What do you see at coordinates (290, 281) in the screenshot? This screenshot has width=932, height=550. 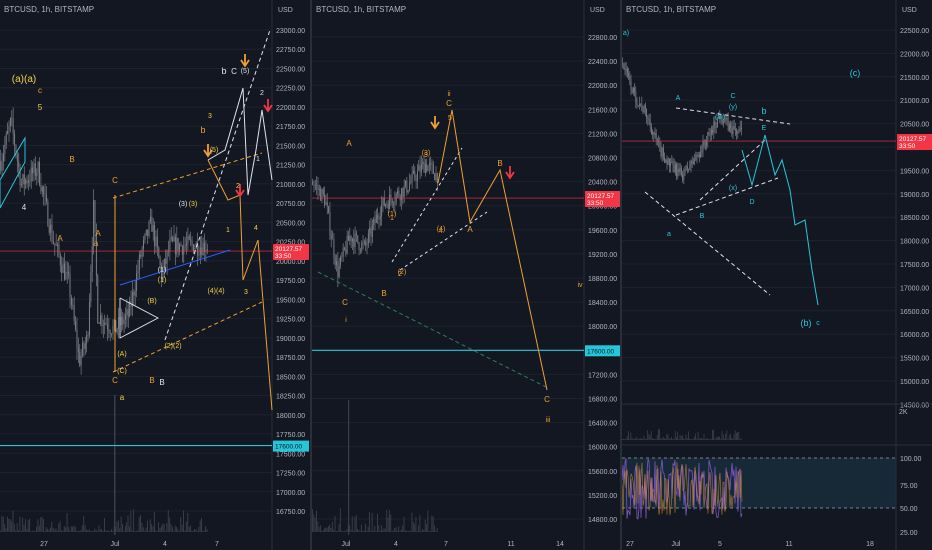 I see `y-tick-label: 19750.00` at bounding box center [290, 281].